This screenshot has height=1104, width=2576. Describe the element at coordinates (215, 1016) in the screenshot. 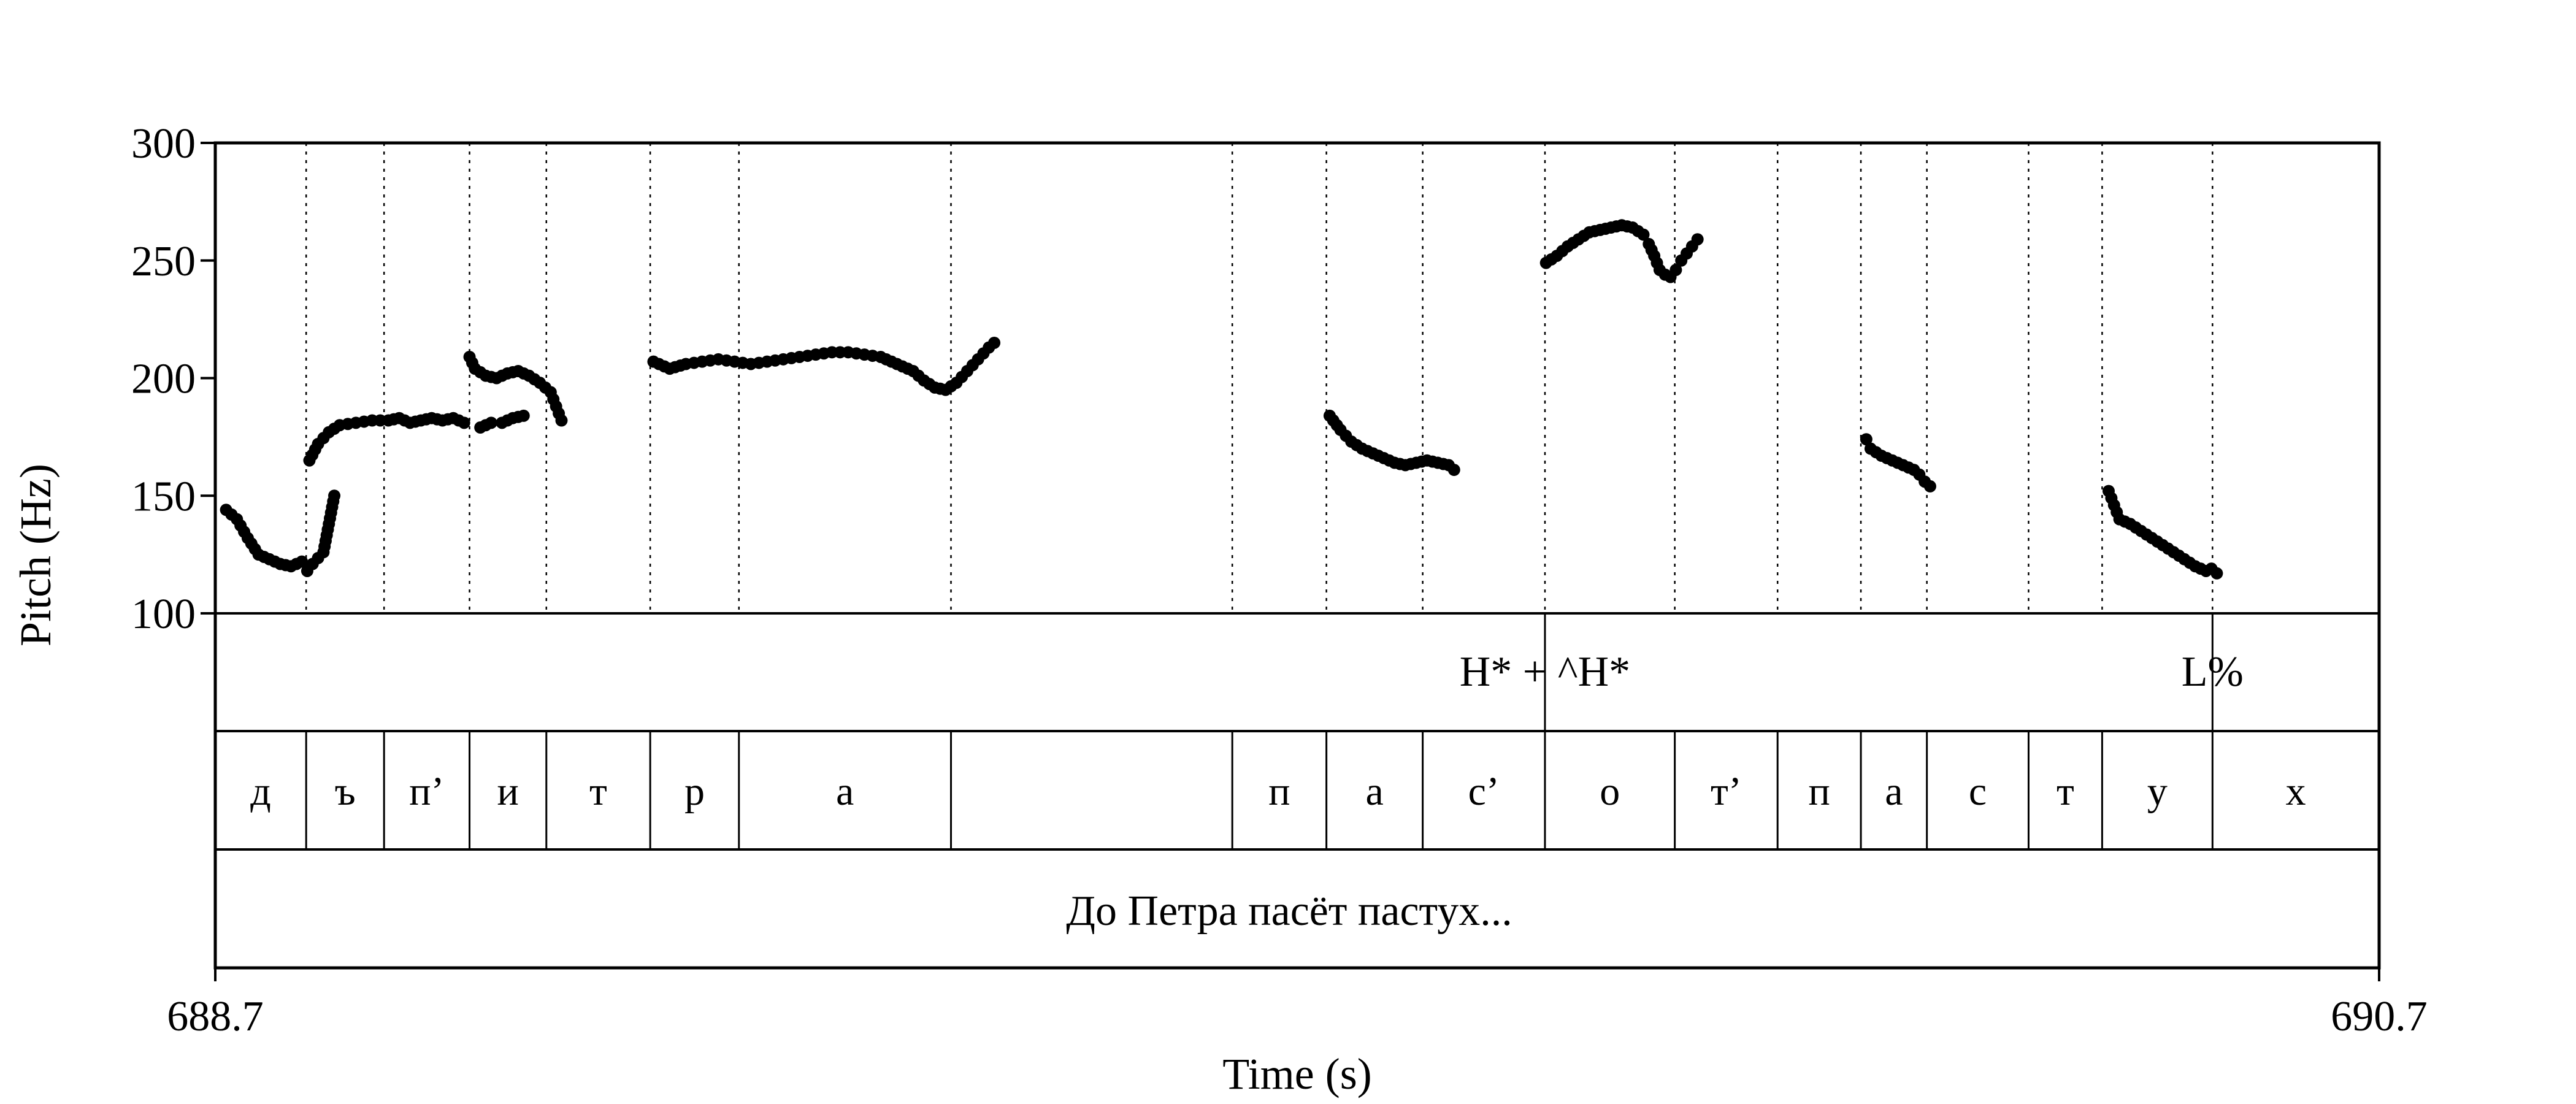

I see `x-axis-tick-label-start: 688.7` at that location.